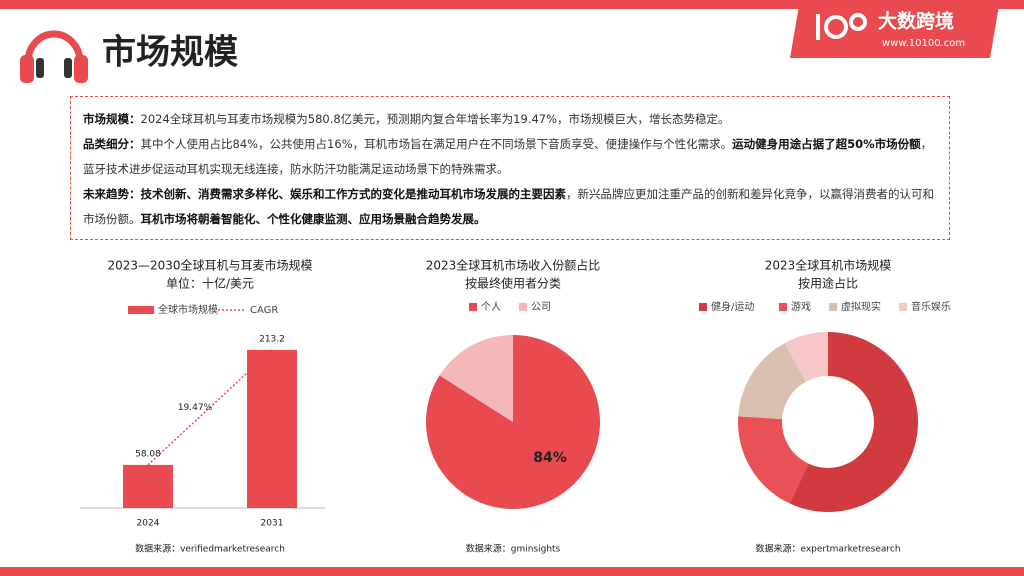 The height and width of the screenshot is (576, 1024). Describe the element at coordinates (827, 549) in the screenshot. I see `source: 数据来源：expertmarketresearch` at that location.